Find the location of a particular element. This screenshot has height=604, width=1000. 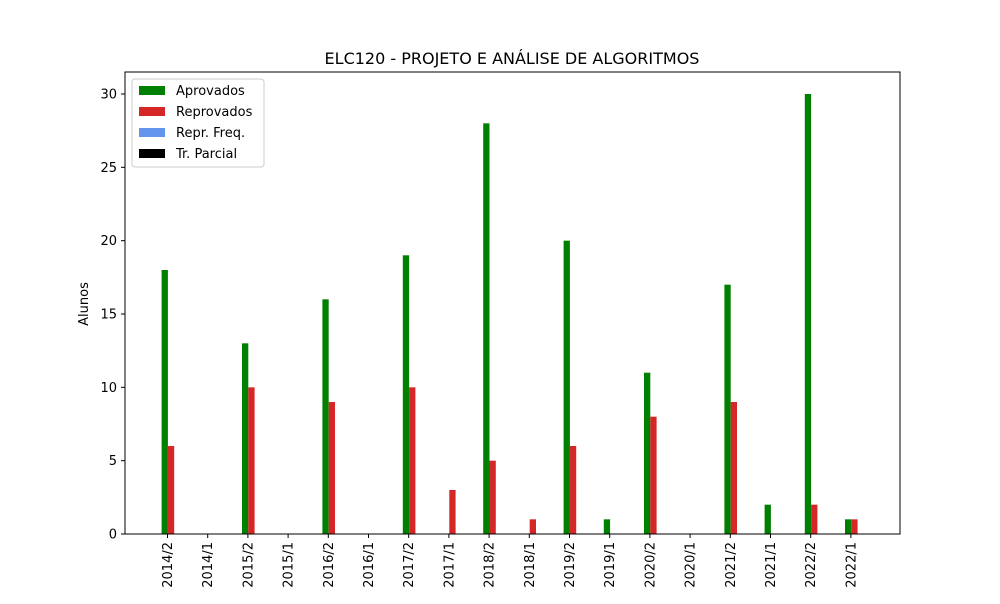

x-tick-label: 2015/2 is located at coordinates (248, 565).